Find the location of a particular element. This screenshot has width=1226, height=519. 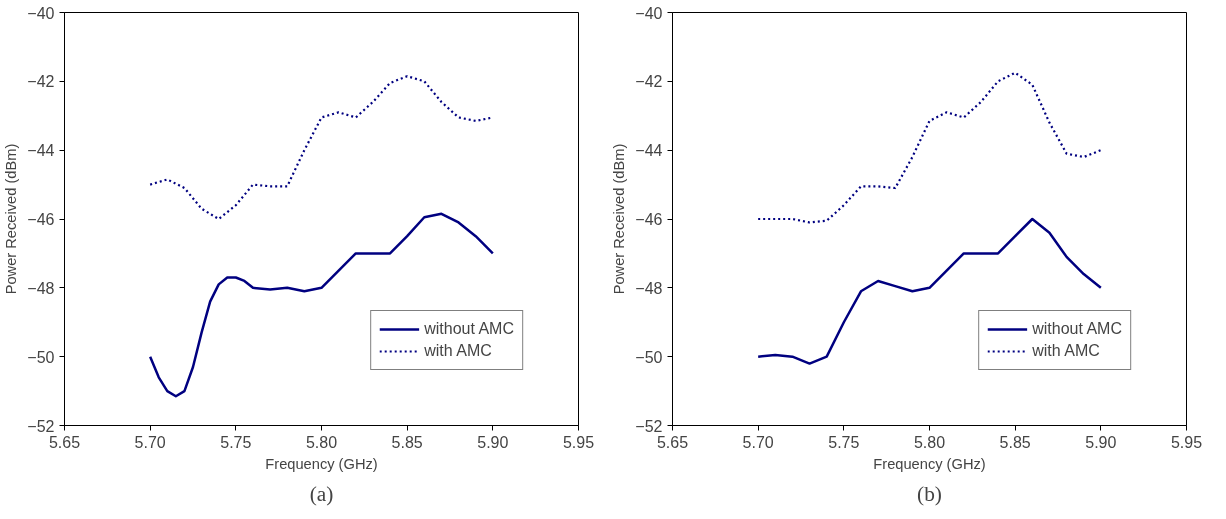

text: (b) is located at coordinates (929, 493).